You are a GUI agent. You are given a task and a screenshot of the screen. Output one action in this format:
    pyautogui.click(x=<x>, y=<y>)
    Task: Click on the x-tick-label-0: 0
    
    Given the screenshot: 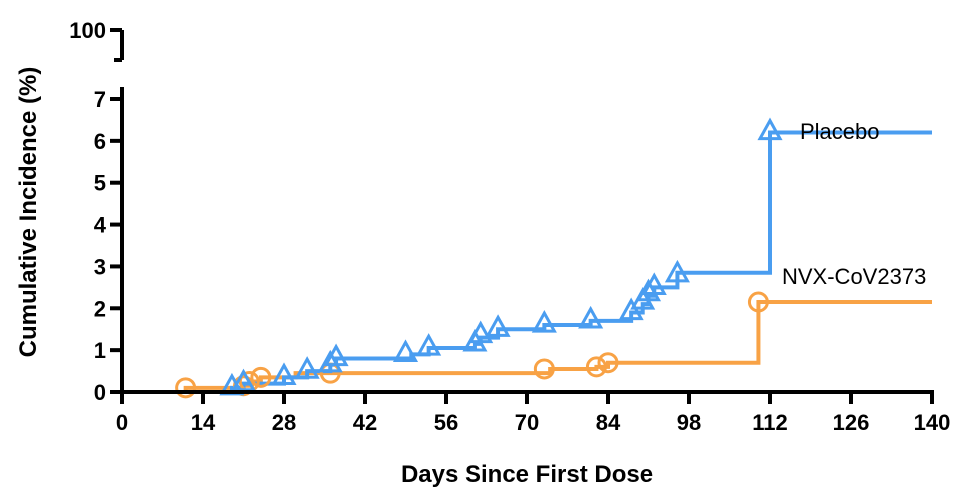 What is the action you would take?
    pyautogui.click(x=122, y=422)
    